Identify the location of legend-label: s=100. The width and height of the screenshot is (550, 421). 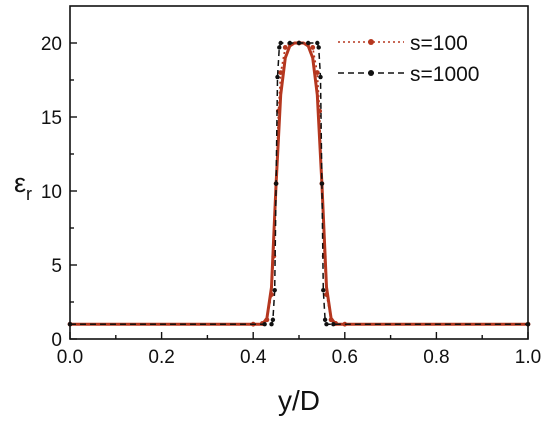
(439, 43).